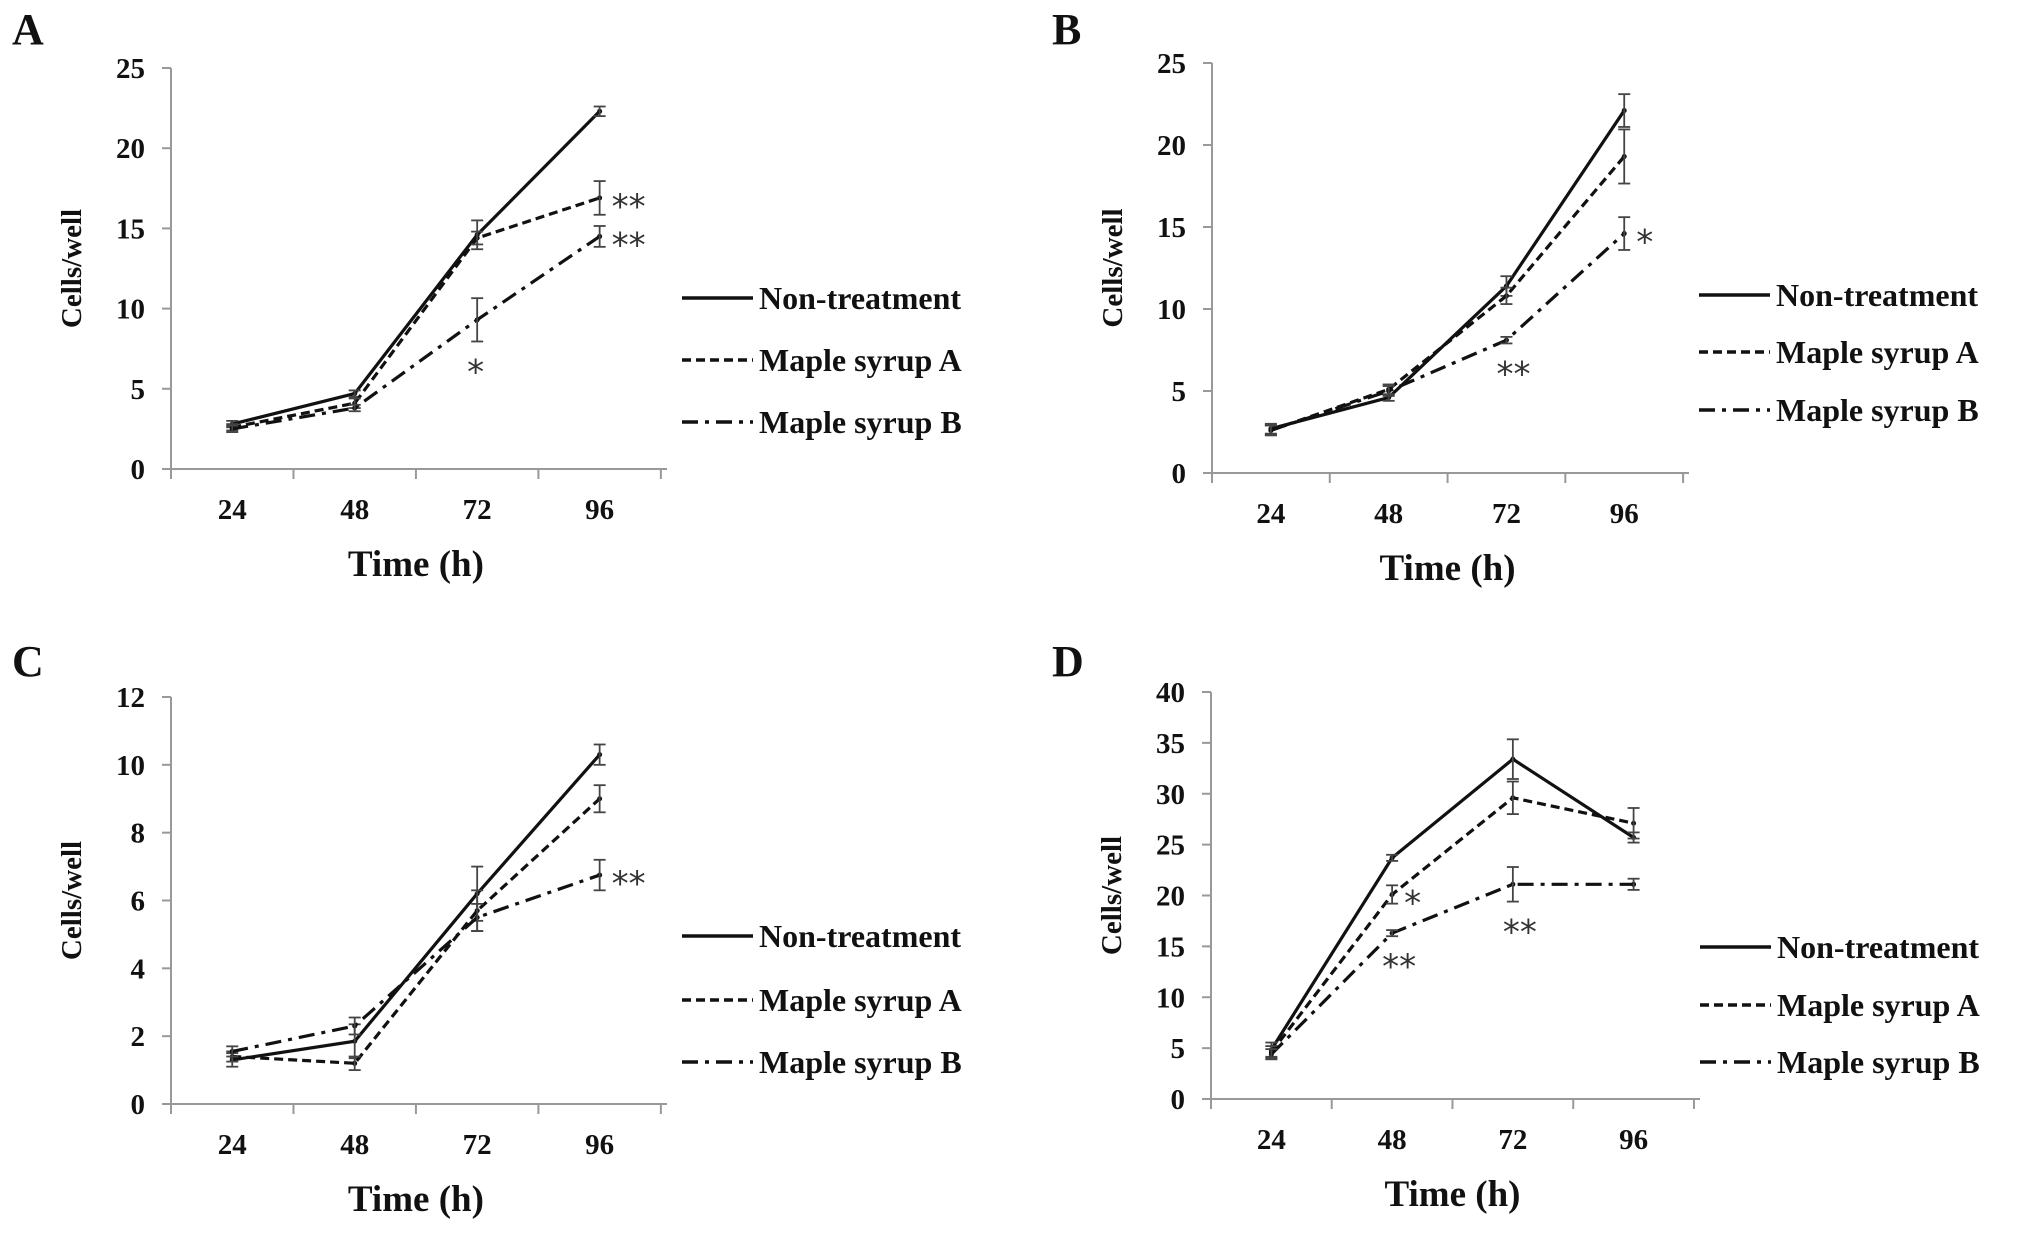 The width and height of the screenshot is (2031, 1244). What do you see at coordinates (599, 510) in the screenshot?
I see `x-tick-label: 96` at bounding box center [599, 510].